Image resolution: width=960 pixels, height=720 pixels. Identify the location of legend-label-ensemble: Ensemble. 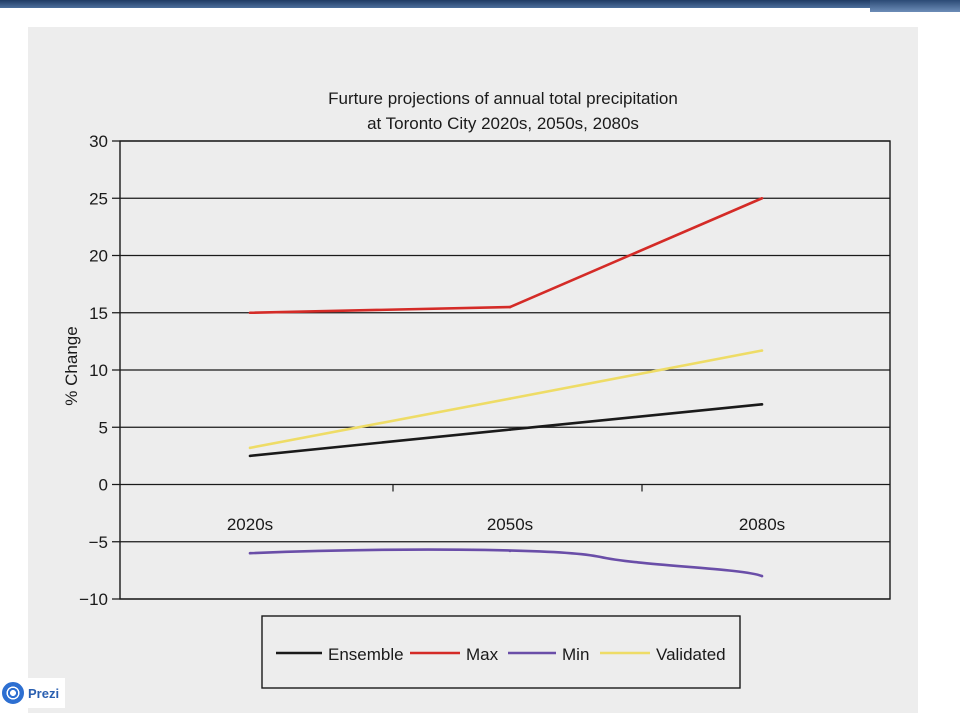
(366, 654).